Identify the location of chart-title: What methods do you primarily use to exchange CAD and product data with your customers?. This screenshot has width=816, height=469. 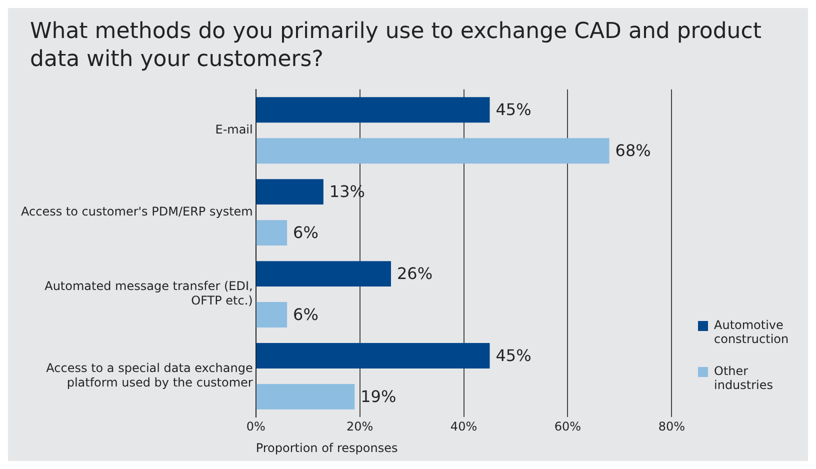
(396, 46).